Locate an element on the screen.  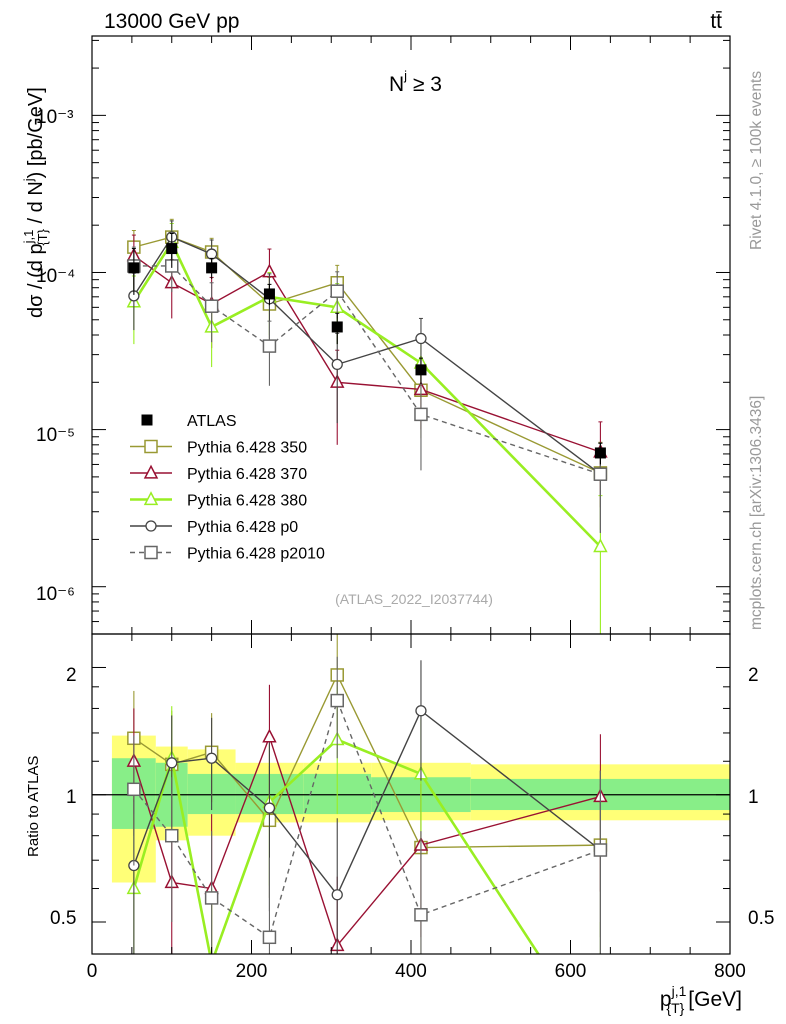
mcplots-label: mcplots.cern.ch [arXiv:1306.3436] is located at coordinates (756, 513).